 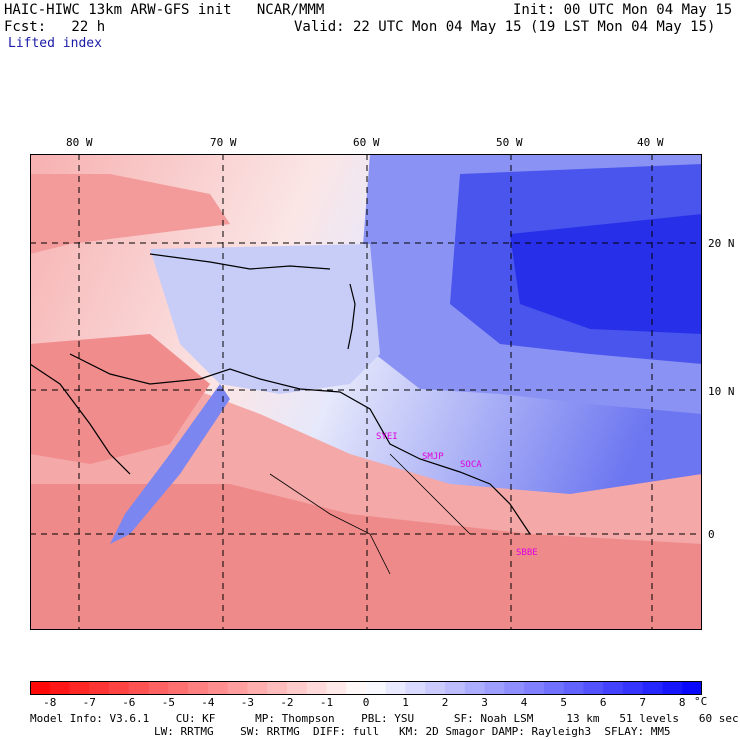 I want to click on lat-label: 10 N, so click(x=721, y=391).